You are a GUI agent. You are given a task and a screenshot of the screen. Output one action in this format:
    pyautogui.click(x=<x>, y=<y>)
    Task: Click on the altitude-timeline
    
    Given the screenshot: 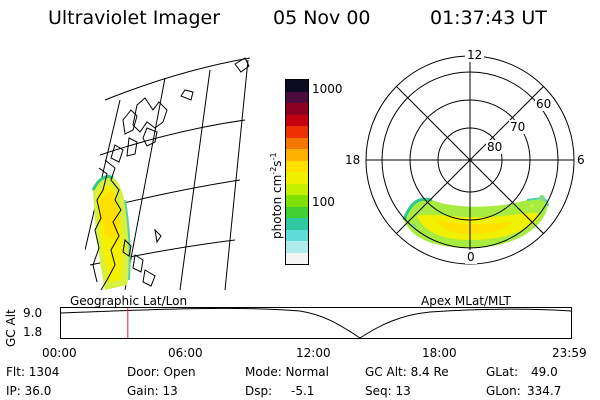 What is the action you would take?
    pyautogui.click(x=316, y=323)
    